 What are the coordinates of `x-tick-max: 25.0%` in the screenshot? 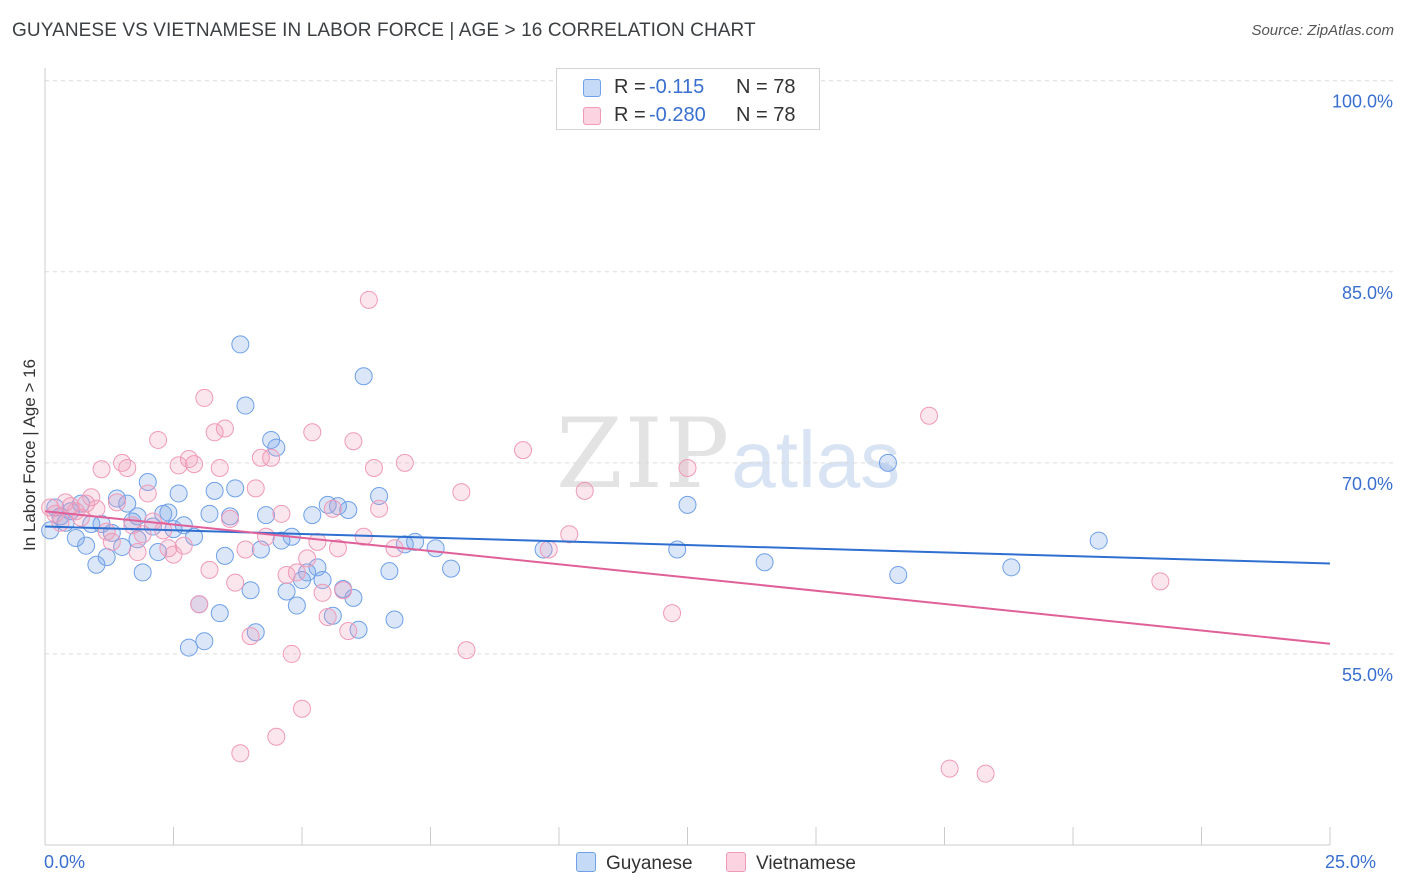 It's located at (1351, 862).